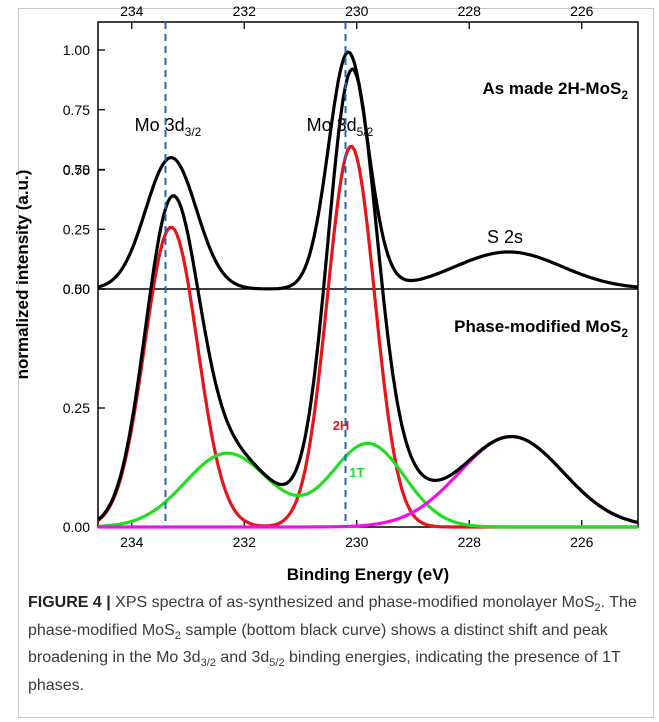 The width and height of the screenshot is (659, 722). I want to click on caption-sub-1: 2, so click(597, 608).